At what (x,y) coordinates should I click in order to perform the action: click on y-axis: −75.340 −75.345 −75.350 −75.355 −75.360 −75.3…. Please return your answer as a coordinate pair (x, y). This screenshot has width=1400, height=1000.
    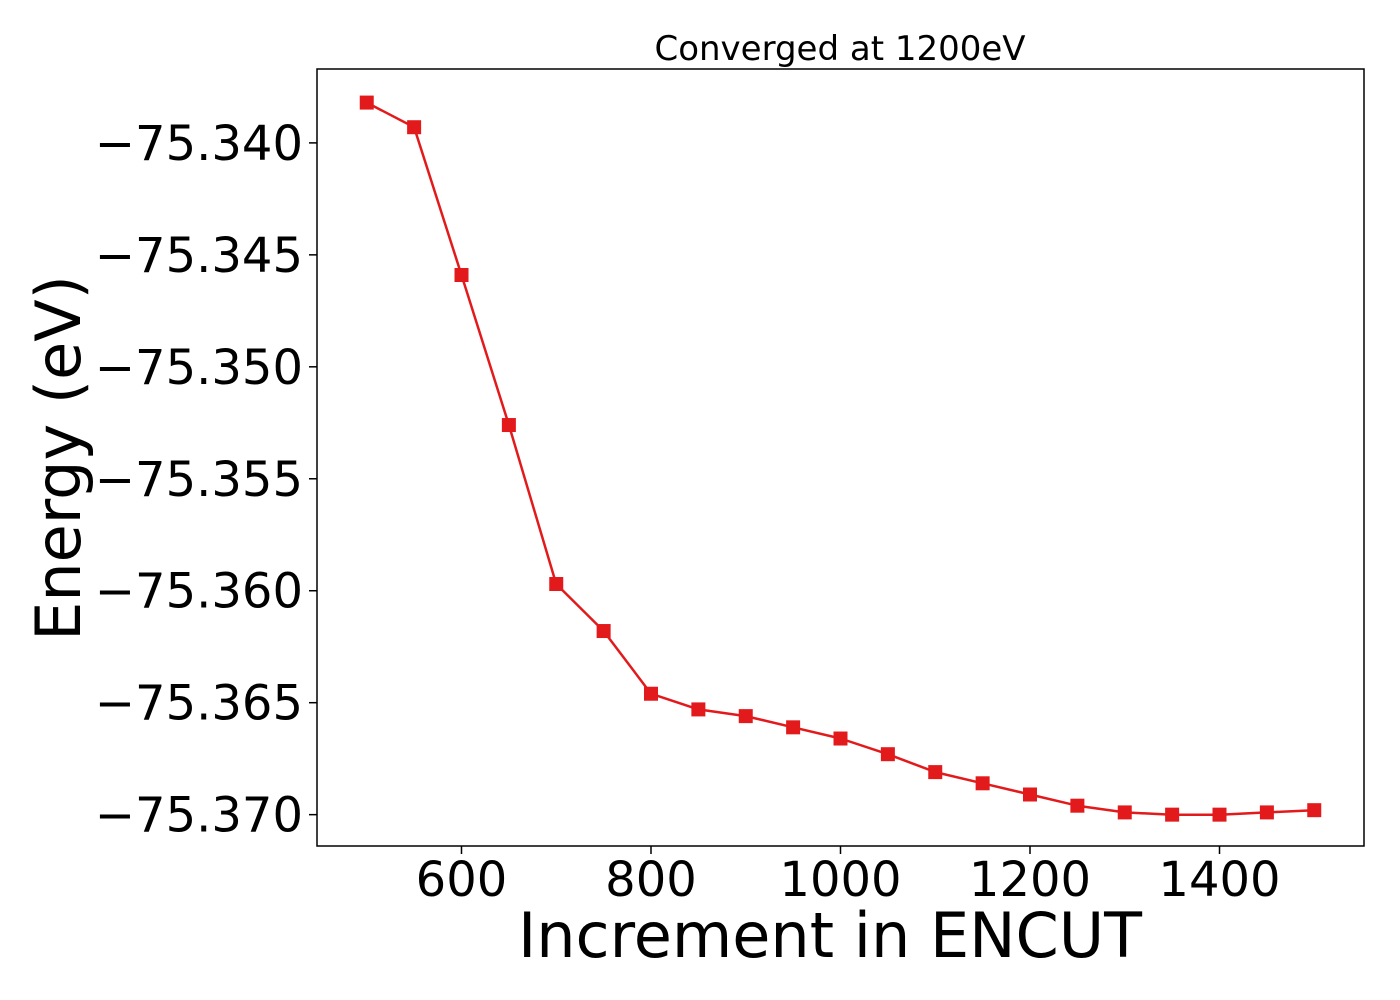
    Looking at the image, I should click on (206, 480).